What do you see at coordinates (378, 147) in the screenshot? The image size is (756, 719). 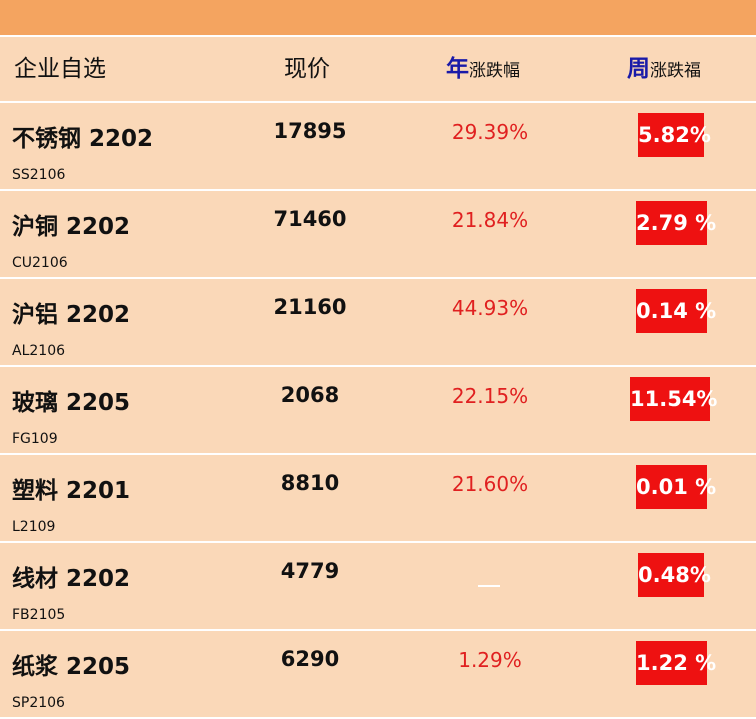 I see `table-row: 不锈钢 2202 SS2106 17895 29.39% 5.82%` at bounding box center [378, 147].